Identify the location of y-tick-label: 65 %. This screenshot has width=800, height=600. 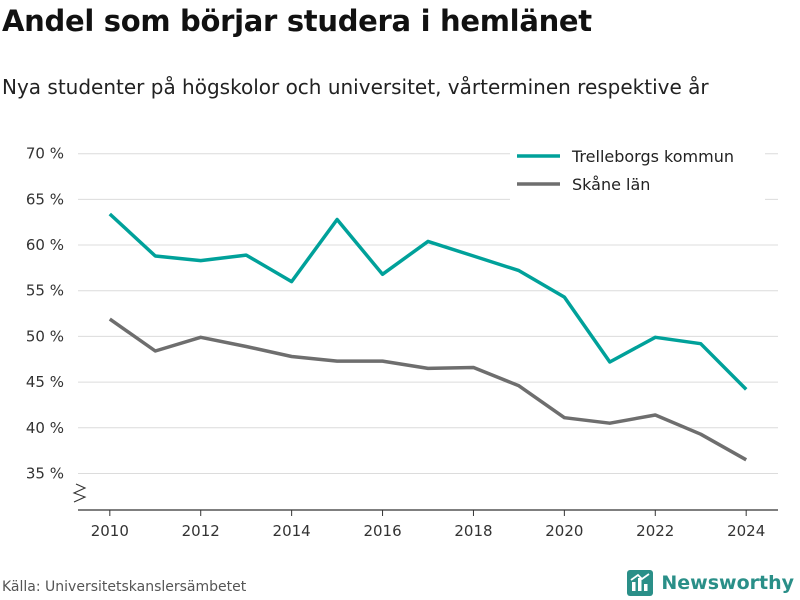
(45, 199).